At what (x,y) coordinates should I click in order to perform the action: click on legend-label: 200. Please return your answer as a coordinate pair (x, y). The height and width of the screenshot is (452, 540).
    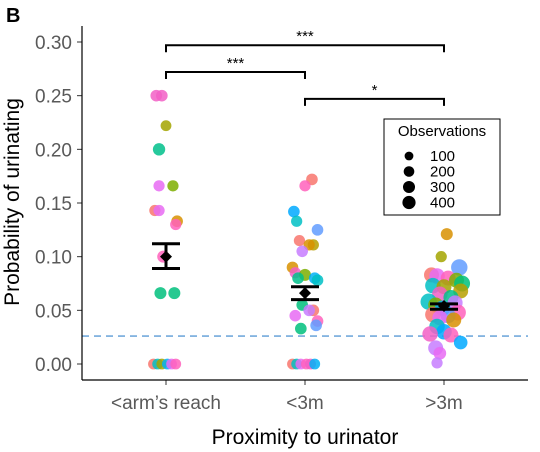
    Looking at the image, I should click on (442, 172).